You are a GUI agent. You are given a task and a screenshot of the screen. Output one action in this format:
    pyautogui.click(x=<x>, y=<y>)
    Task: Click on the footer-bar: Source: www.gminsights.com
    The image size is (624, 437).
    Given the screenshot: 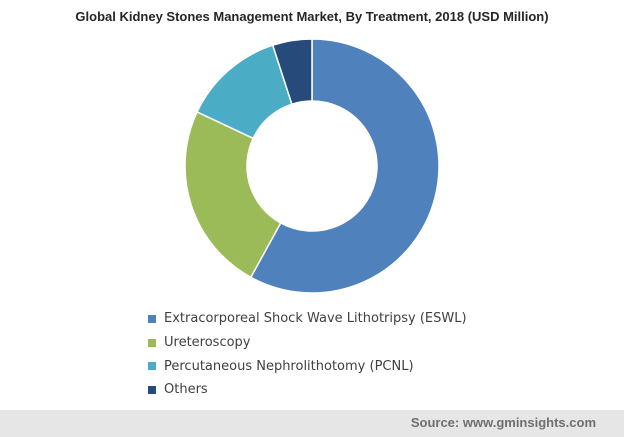 What is the action you would take?
    pyautogui.click(x=312, y=423)
    